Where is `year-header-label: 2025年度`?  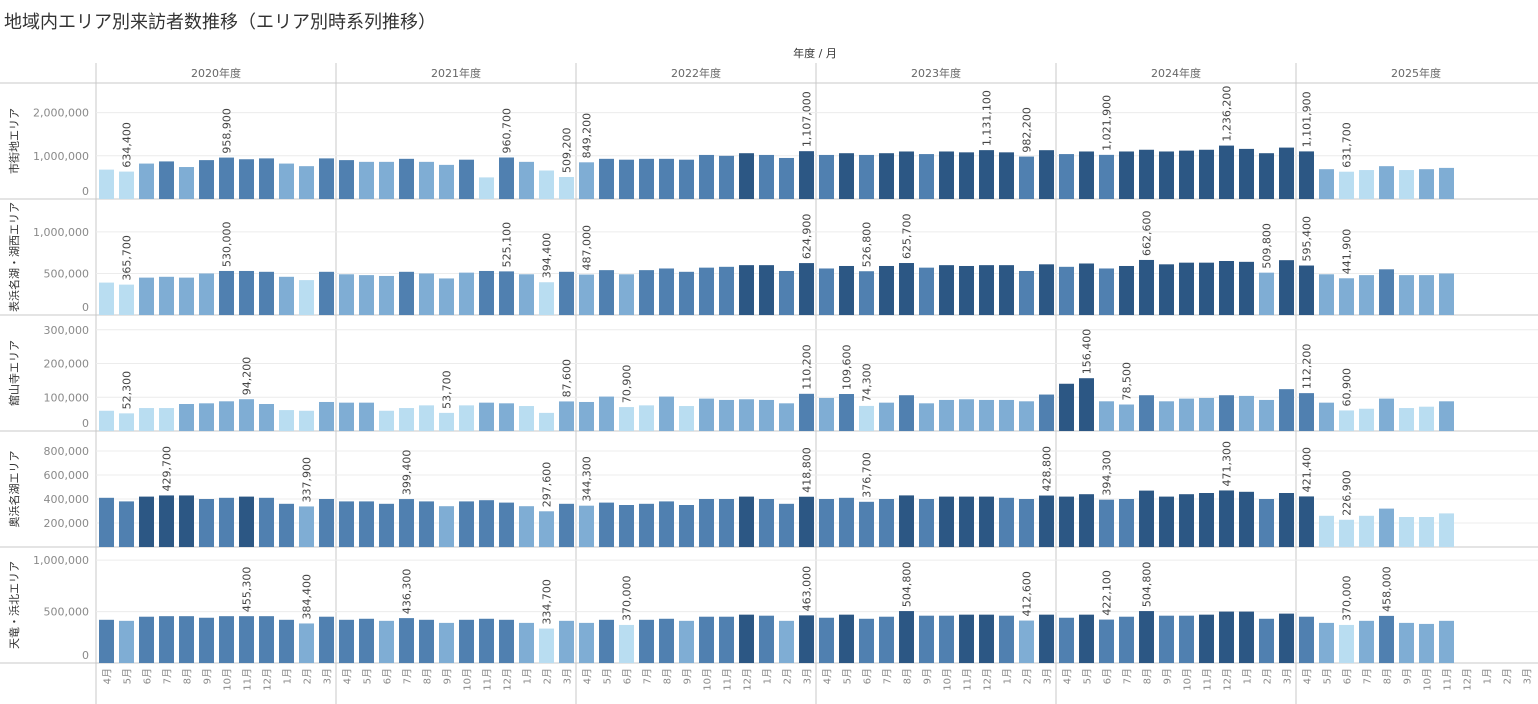
year-header-label: 2025年度 is located at coordinates (1416, 73).